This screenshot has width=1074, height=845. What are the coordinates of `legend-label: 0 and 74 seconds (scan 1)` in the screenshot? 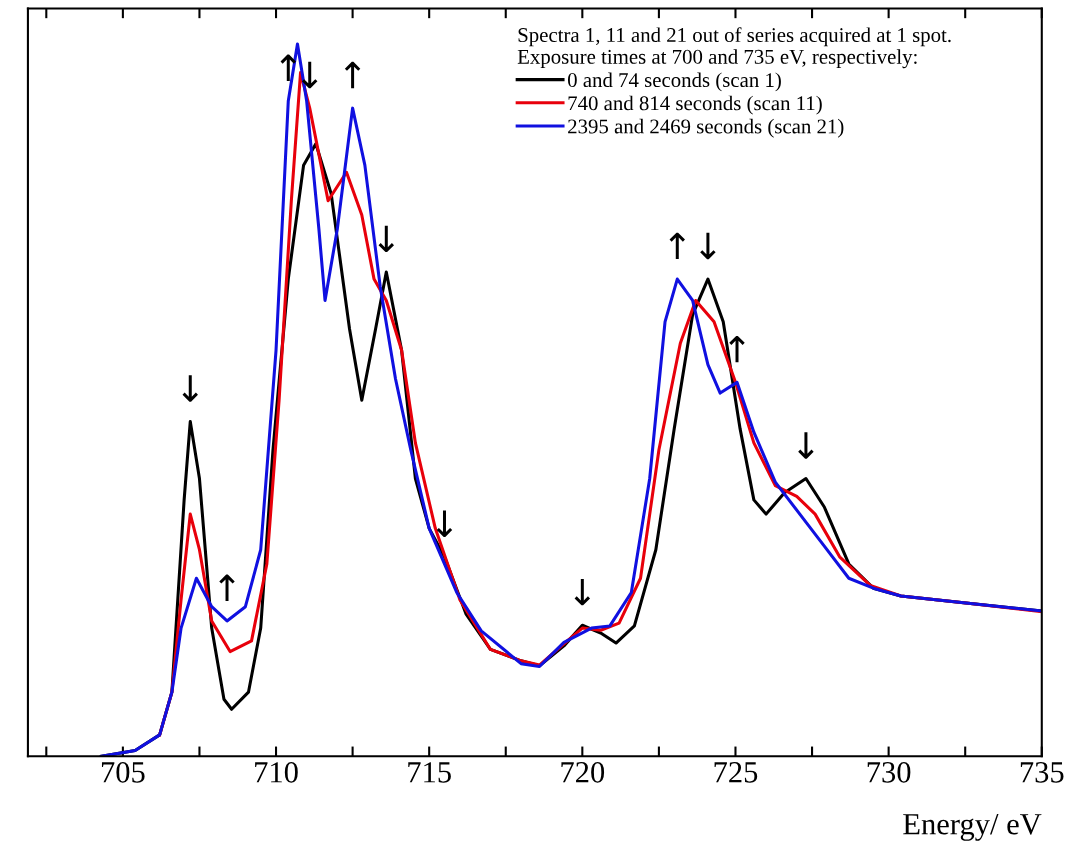 It's located at (674, 82).